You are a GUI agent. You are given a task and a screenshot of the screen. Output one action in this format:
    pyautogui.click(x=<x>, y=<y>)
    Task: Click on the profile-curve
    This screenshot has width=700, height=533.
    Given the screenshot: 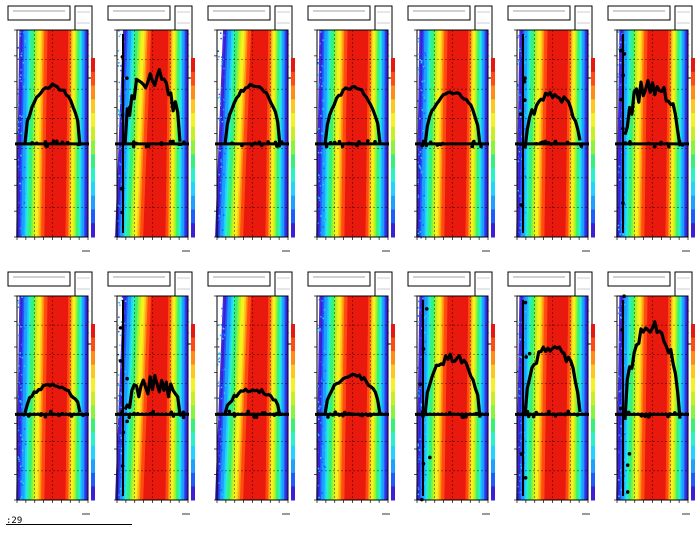 What is the action you would take?
    pyautogui.click(x=552, y=381)
    